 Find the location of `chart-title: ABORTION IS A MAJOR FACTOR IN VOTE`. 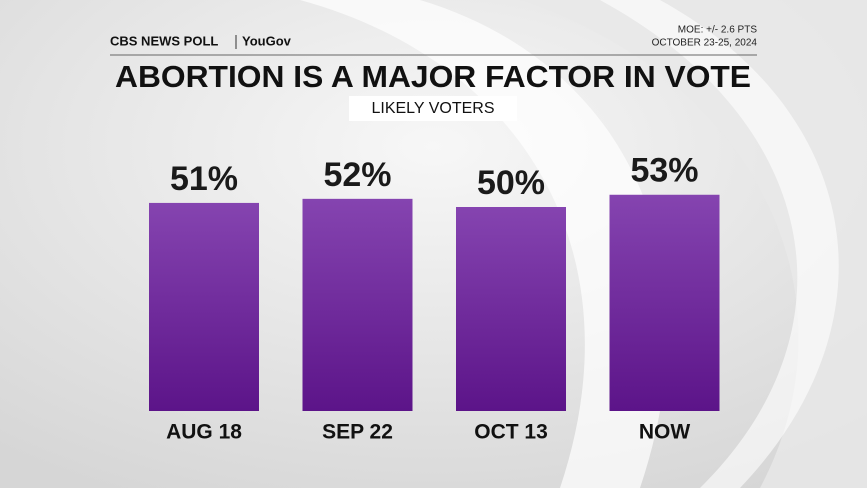

chart-title: ABORTION IS A MAJOR FACTOR IN VOTE is located at coordinates (433, 76).